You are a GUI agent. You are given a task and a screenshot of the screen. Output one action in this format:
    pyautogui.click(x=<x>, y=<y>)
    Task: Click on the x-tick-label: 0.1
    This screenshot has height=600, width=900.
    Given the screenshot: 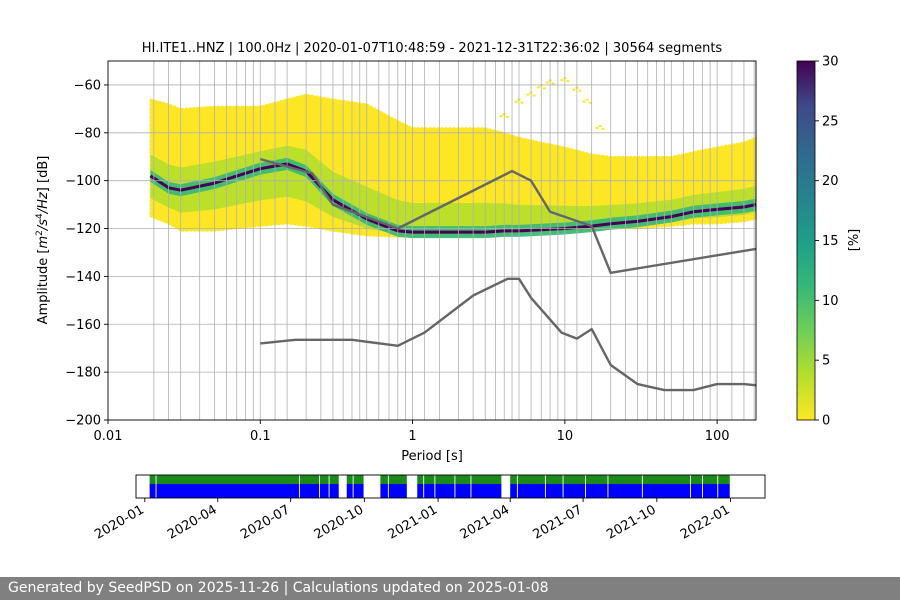 What is the action you would take?
    pyautogui.click(x=260, y=436)
    